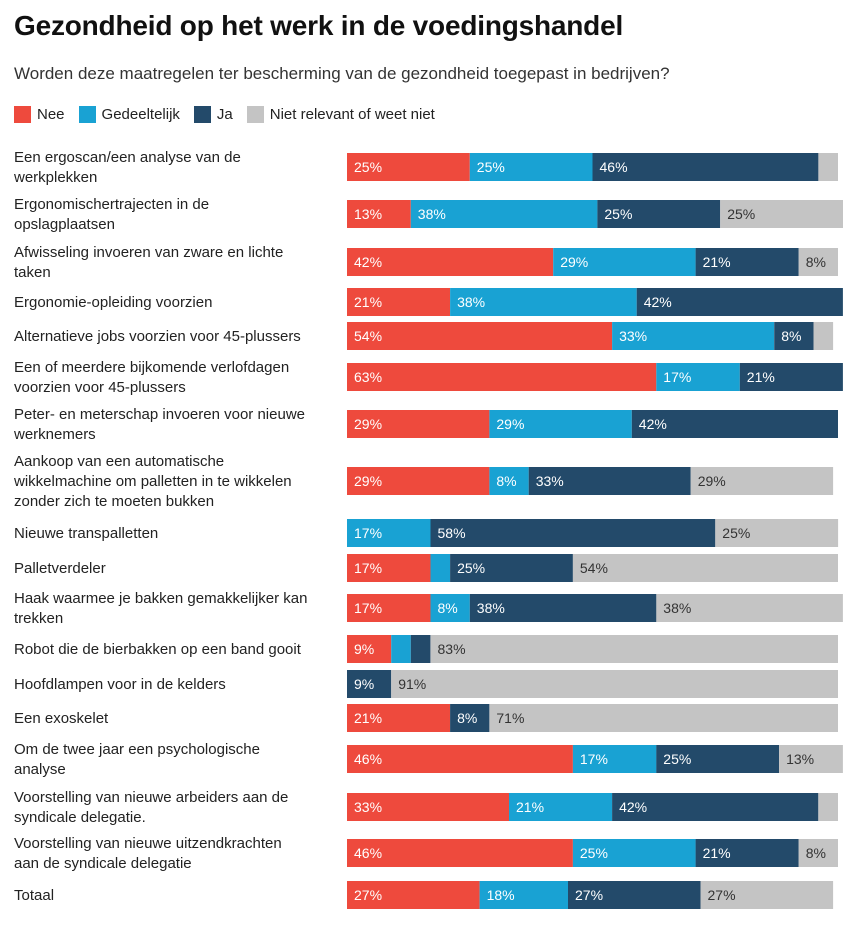  What do you see at coordinates (364, 684) in the screenshot?
I see `data-label-ja: 9%` at bounding box center [364, 684].